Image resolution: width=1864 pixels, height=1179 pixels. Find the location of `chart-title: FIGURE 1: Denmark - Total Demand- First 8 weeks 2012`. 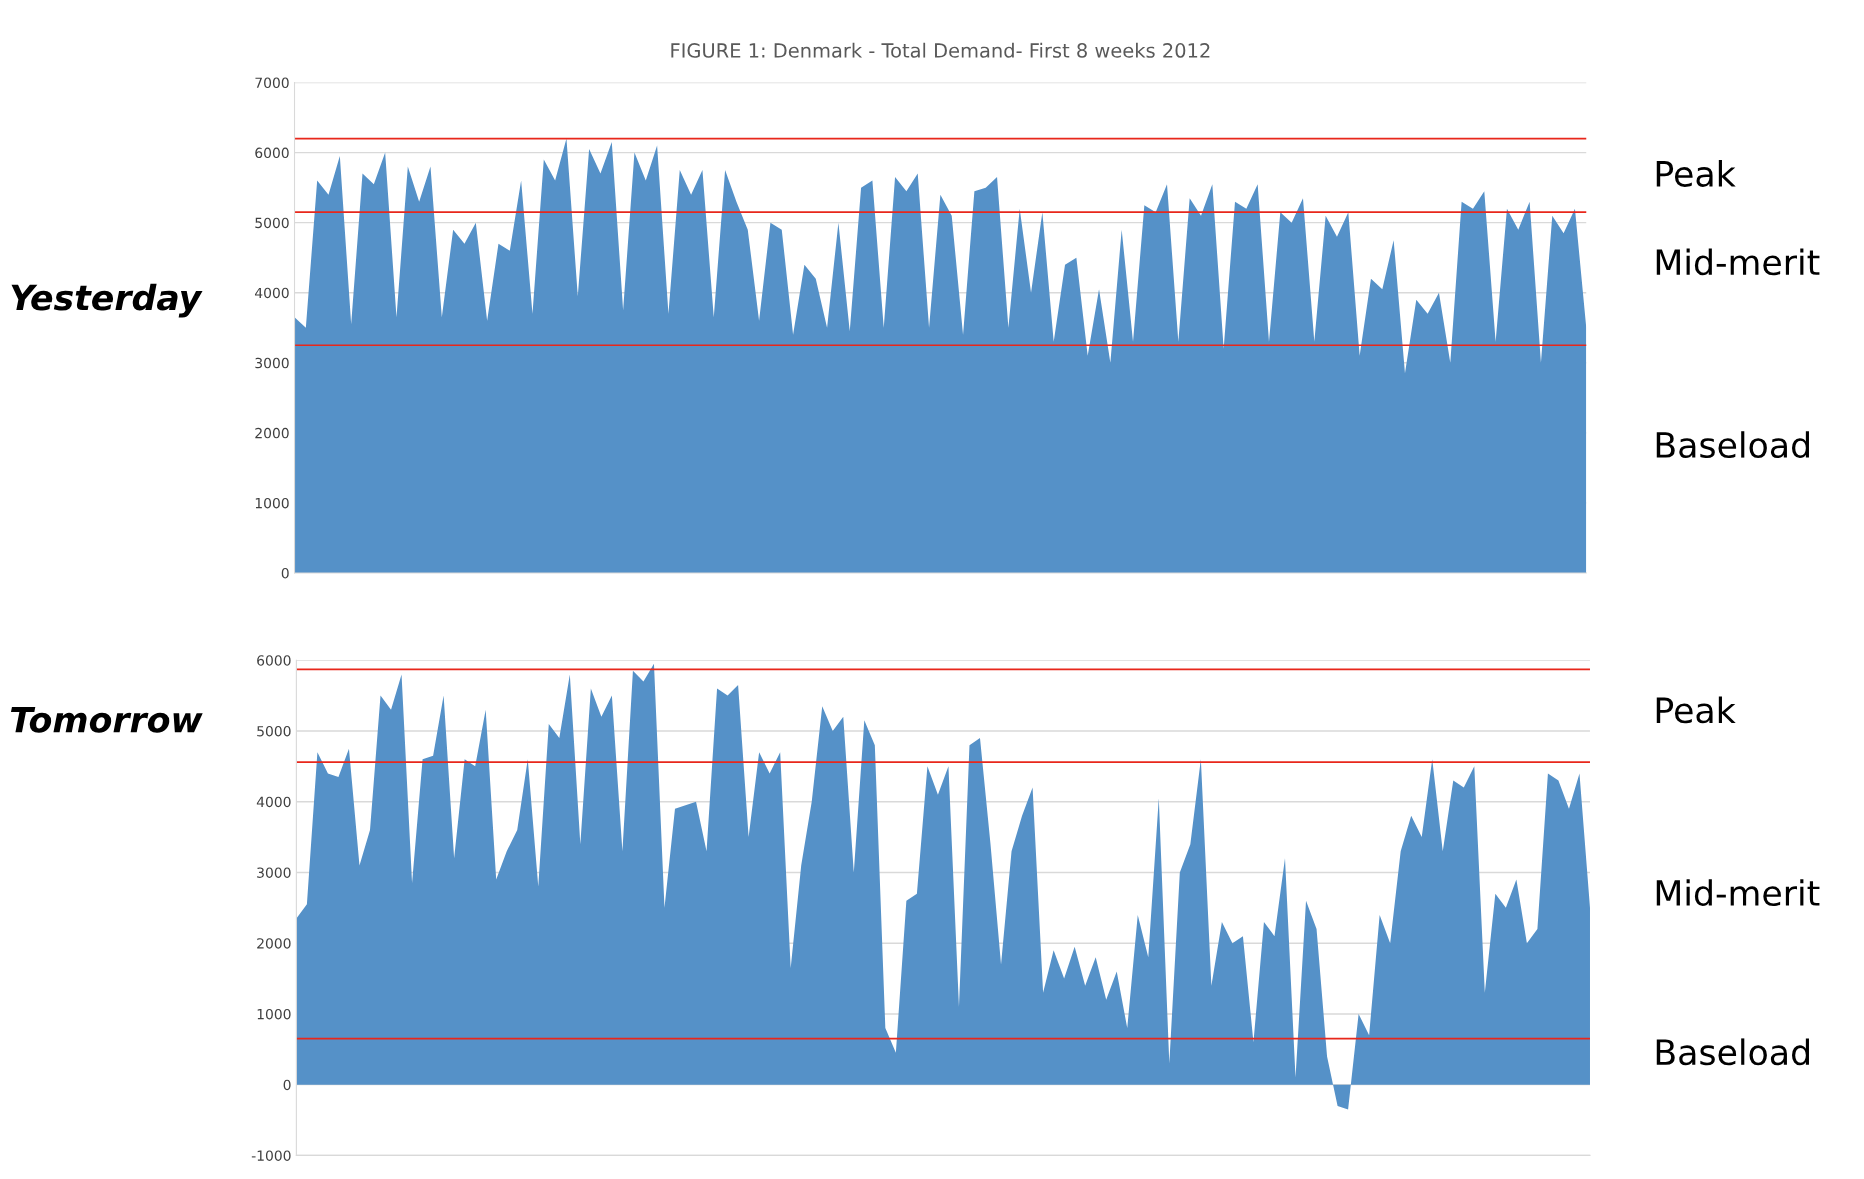

chart-title: FIGURE 1: Denmark - Total Demand- First 8 weeks 2012 is located at coordinates (940, 50).